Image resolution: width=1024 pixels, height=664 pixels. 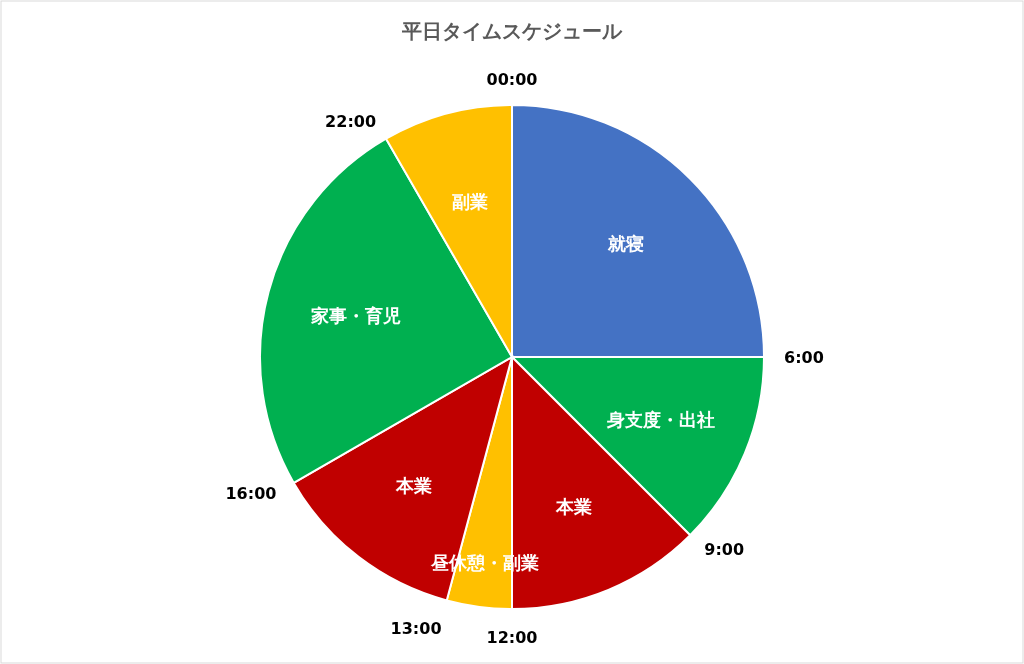 I want to click on chart-title: 平日タイムスケジュール, so click(x=512, y=31).